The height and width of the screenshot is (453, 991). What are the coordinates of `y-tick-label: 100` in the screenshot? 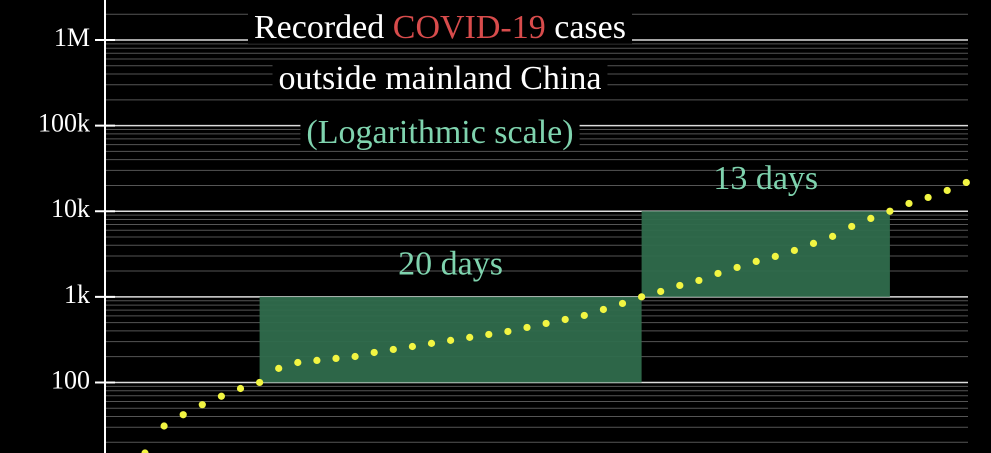 It's located at (70, 379).